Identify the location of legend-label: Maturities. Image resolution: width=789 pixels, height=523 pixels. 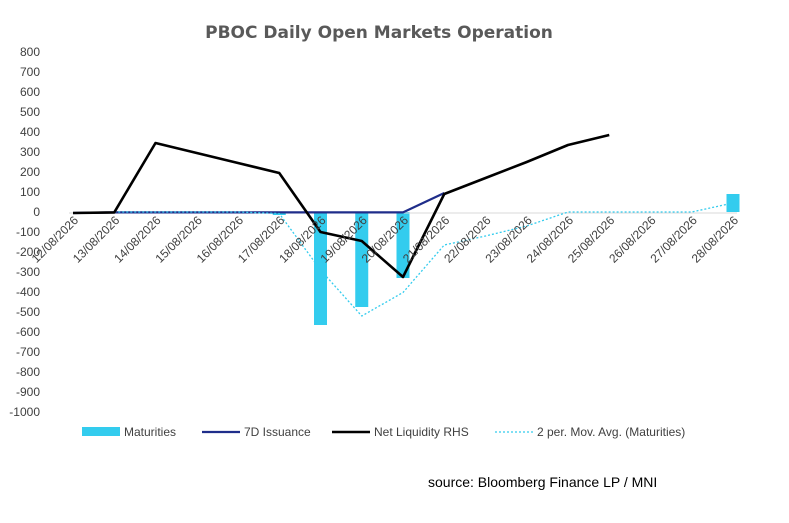
(150, 432).